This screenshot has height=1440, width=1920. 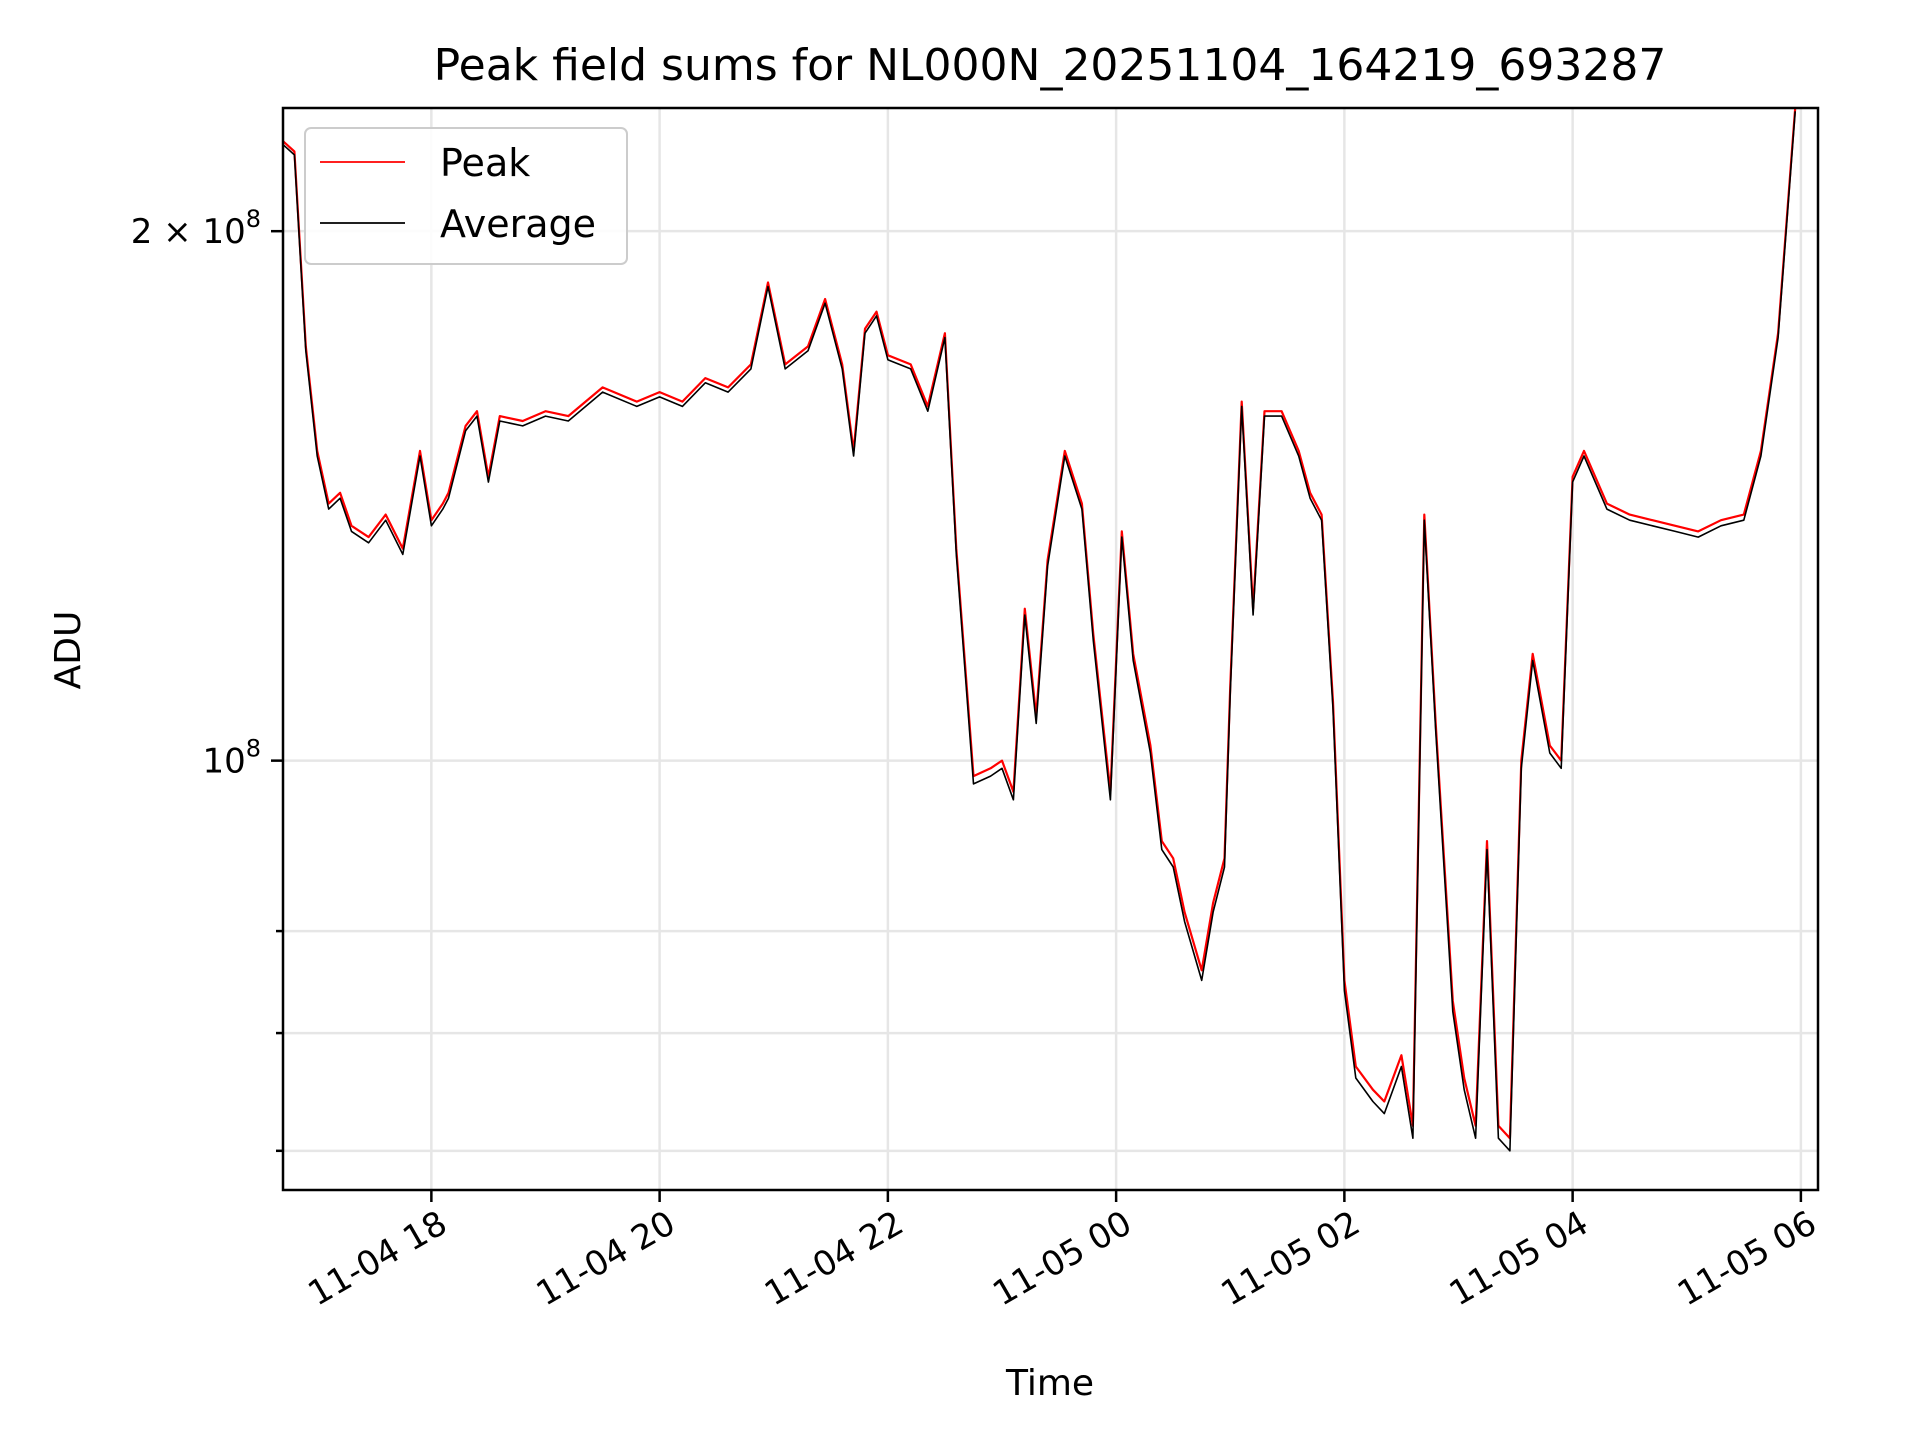 I want to click on x-axis-label: Time, so click(x=1049, y=1383).